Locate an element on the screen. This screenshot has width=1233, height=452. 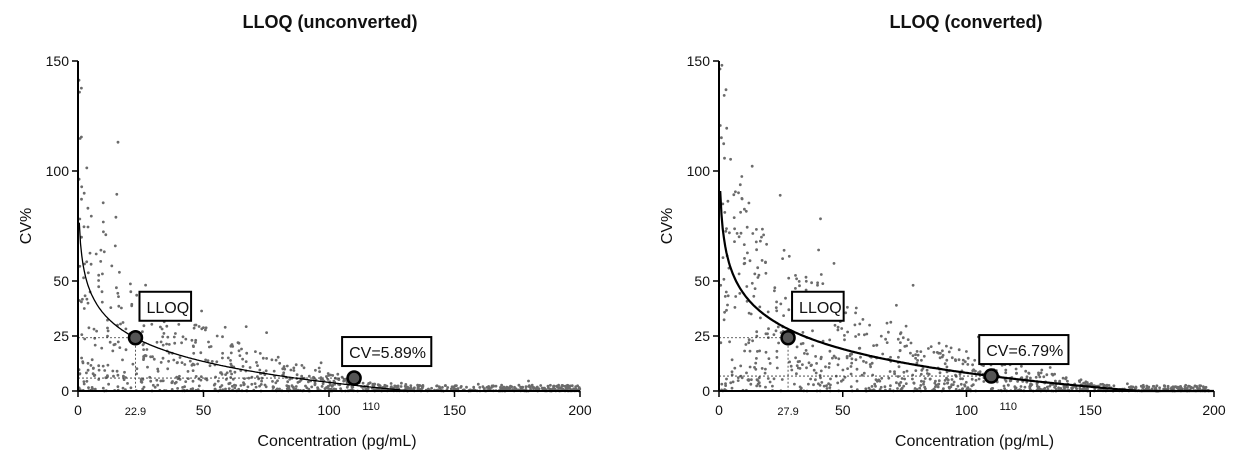
lloq-x-label: 22.9 is located at coordinates (135, 412).